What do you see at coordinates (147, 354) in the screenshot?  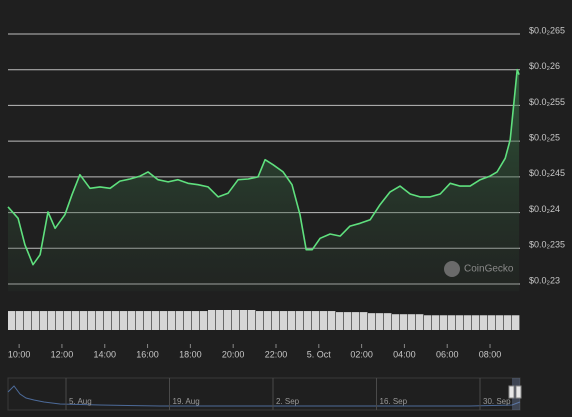 I see `x-tick-label: 16:00` at bounding box center [147, 354].